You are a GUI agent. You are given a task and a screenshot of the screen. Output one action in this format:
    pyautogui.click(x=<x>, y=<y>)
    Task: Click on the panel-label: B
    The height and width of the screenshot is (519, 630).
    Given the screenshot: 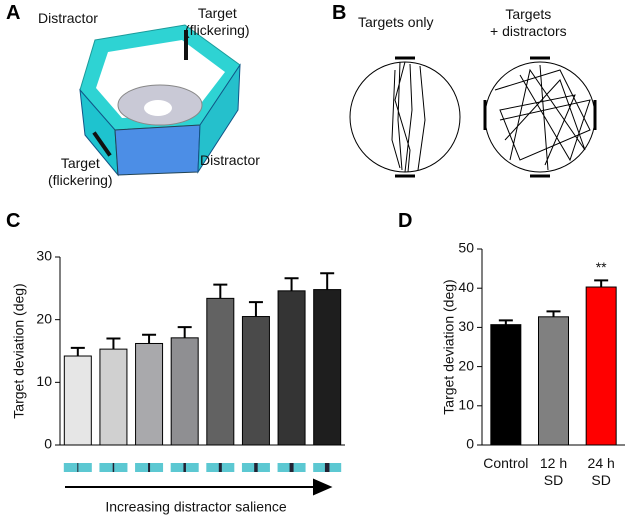 What is the action you would take?
    pyautogui.click(x=339, y=13)
    